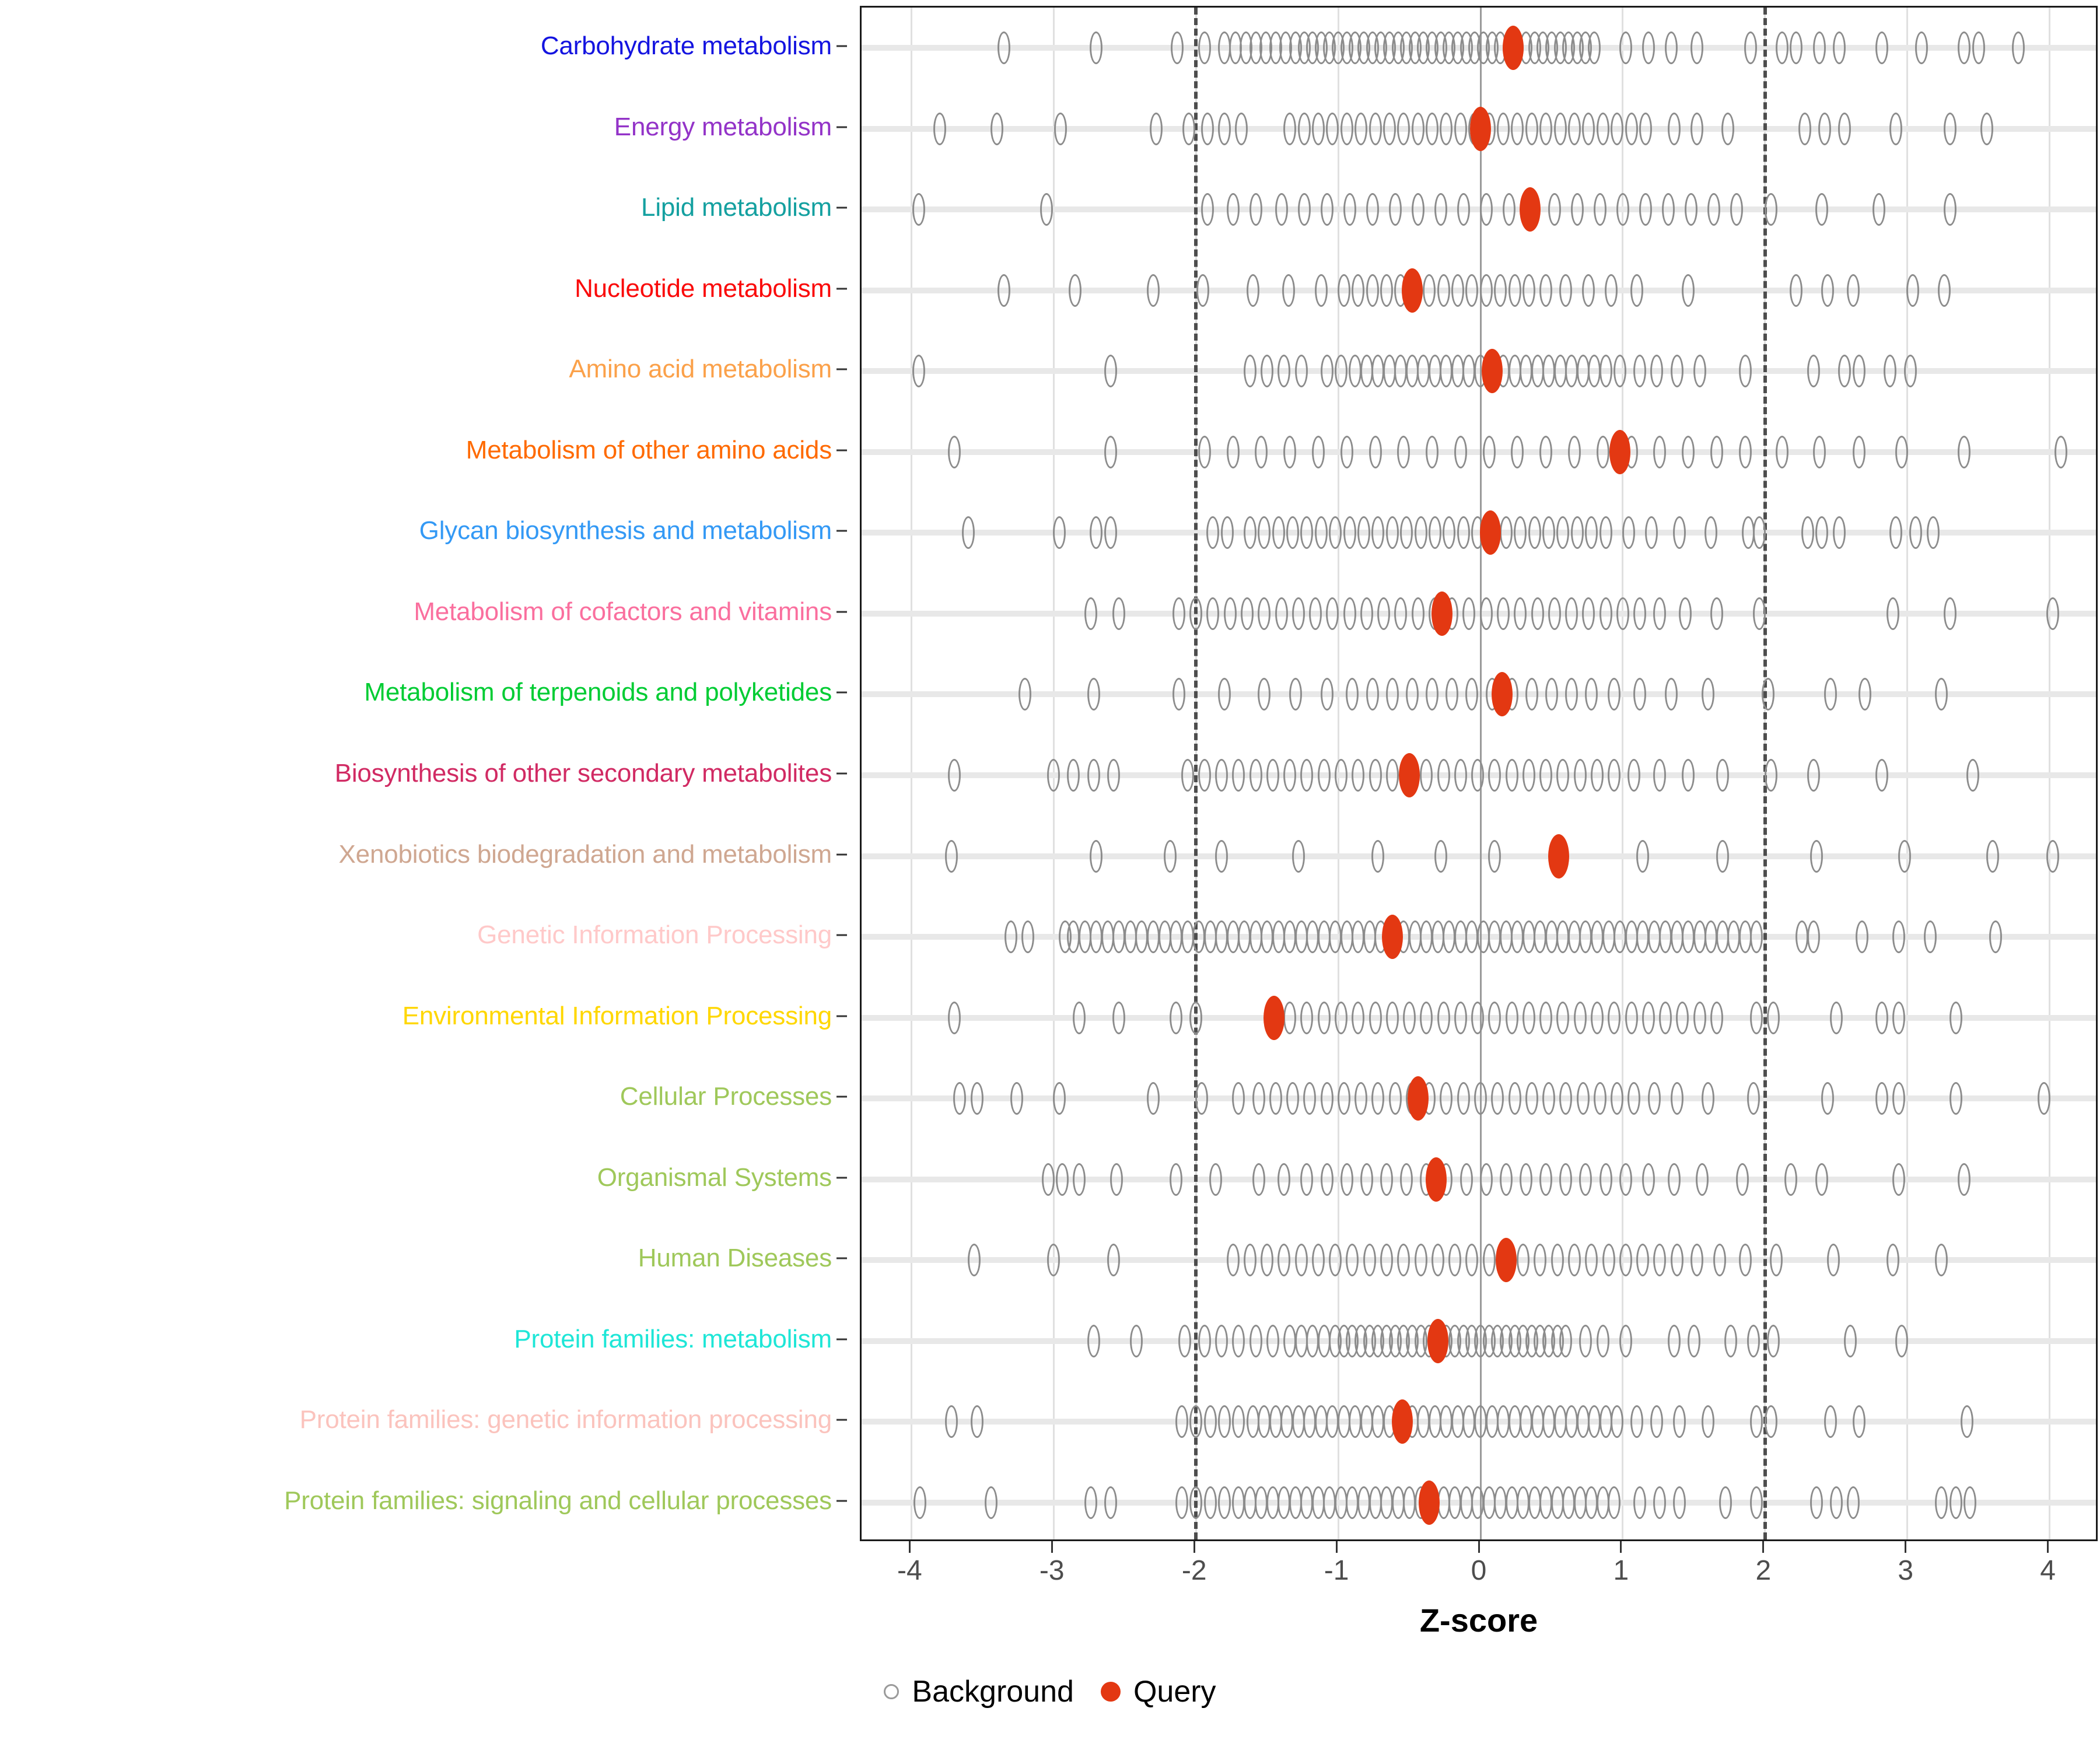 The height and width of the screenshot is (1750, 2100). Describe the element at coordinates (1052, 1547) in the screenshot. I see `x-axis-tick` at that location.